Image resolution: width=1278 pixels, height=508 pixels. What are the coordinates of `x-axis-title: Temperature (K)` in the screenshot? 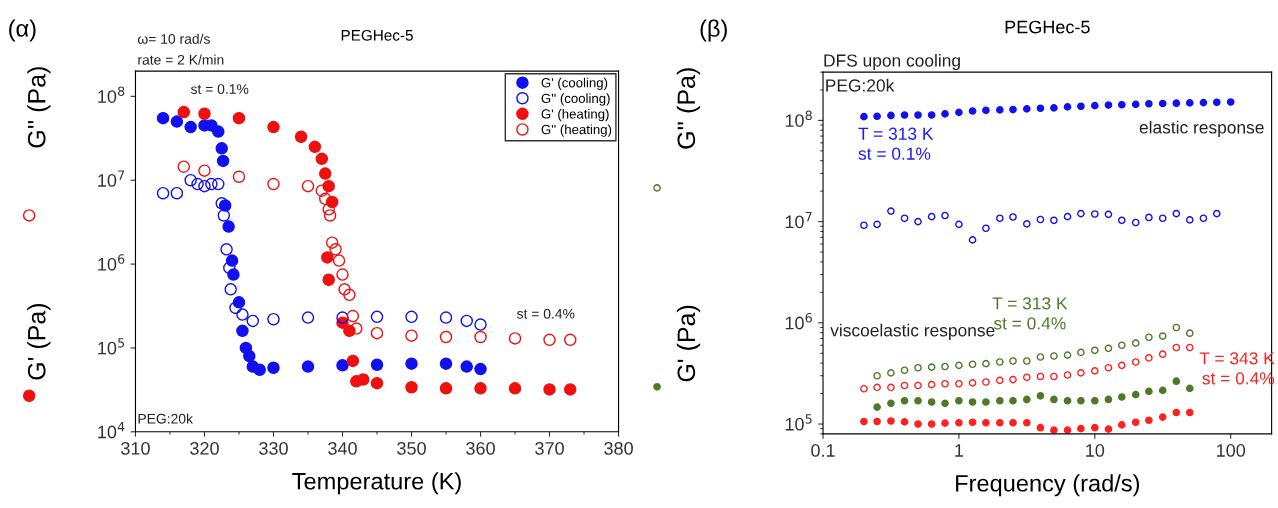 It's located at (376, 483).